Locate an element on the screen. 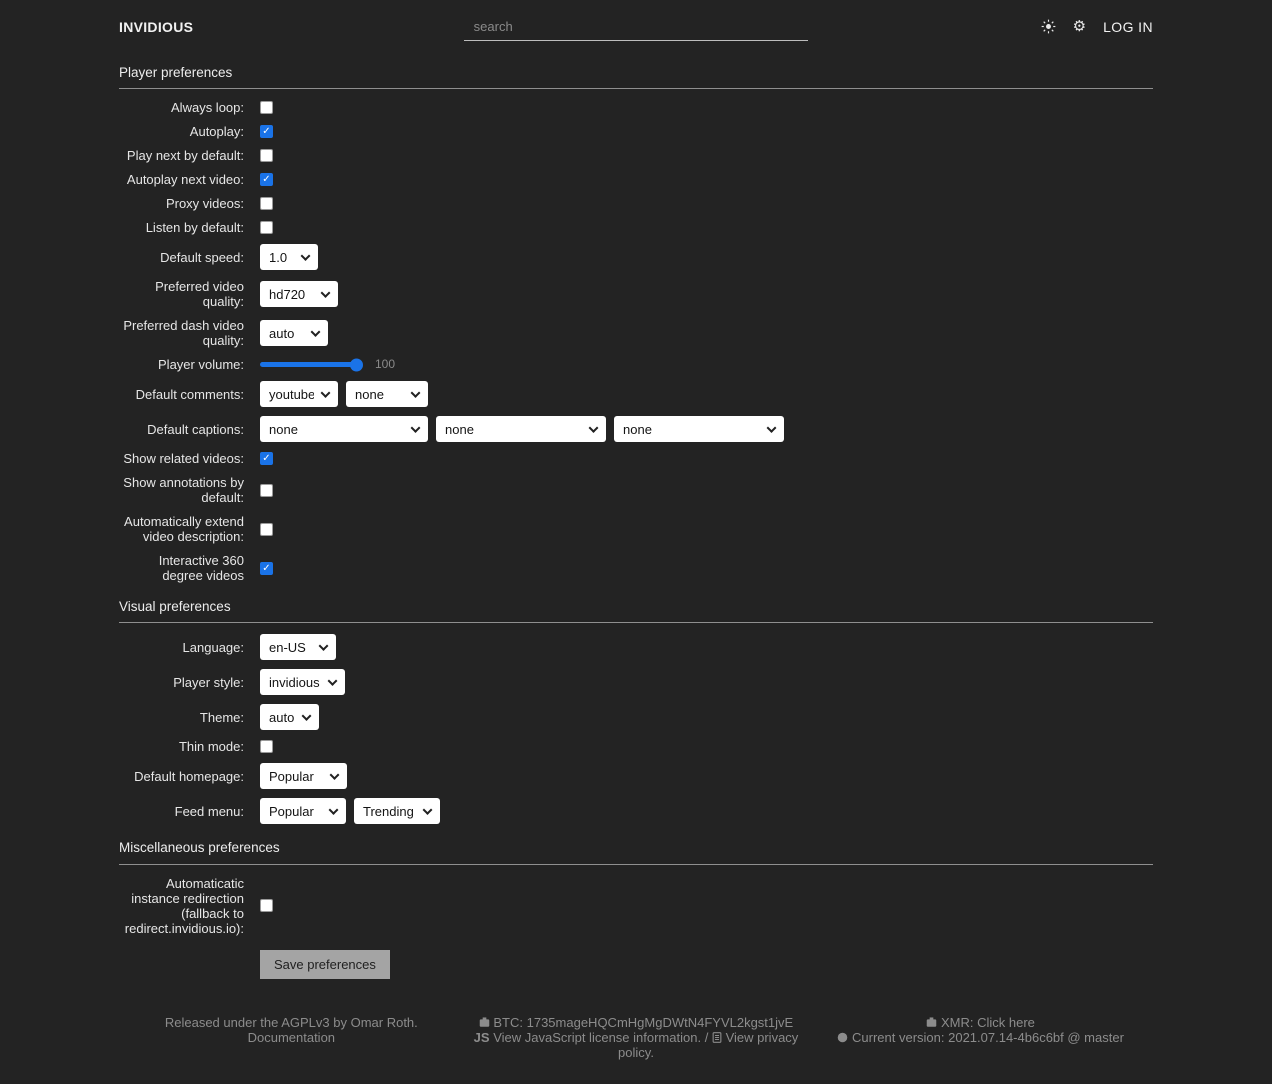 This screenshot has height=1084, width=1272. default-homepage-select-wrap: Popular is located at coordinates (303, 776).